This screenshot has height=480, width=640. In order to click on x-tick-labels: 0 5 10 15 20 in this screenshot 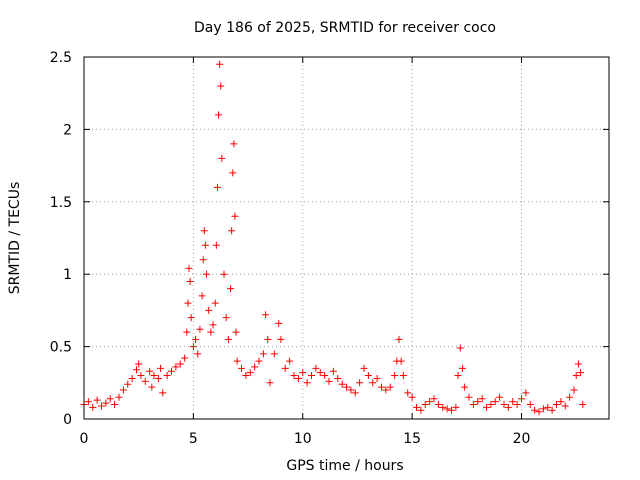, I will do `click(305, 439)`.